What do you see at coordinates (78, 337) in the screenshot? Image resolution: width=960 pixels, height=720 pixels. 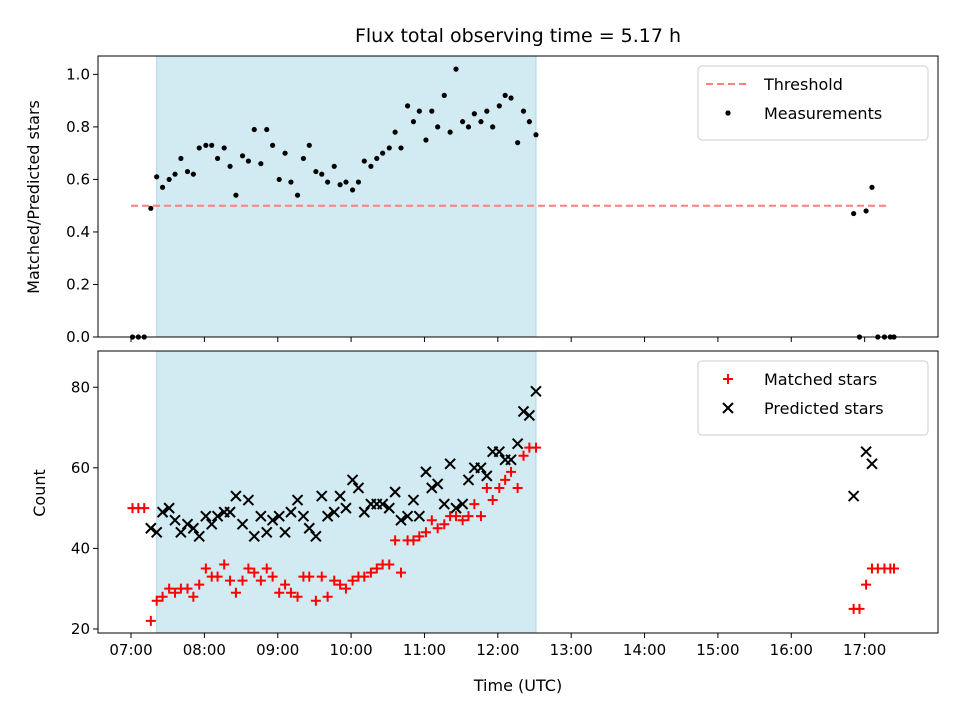 I see `top-y-tick-label: 0.0` at bounding box center [78, 337].